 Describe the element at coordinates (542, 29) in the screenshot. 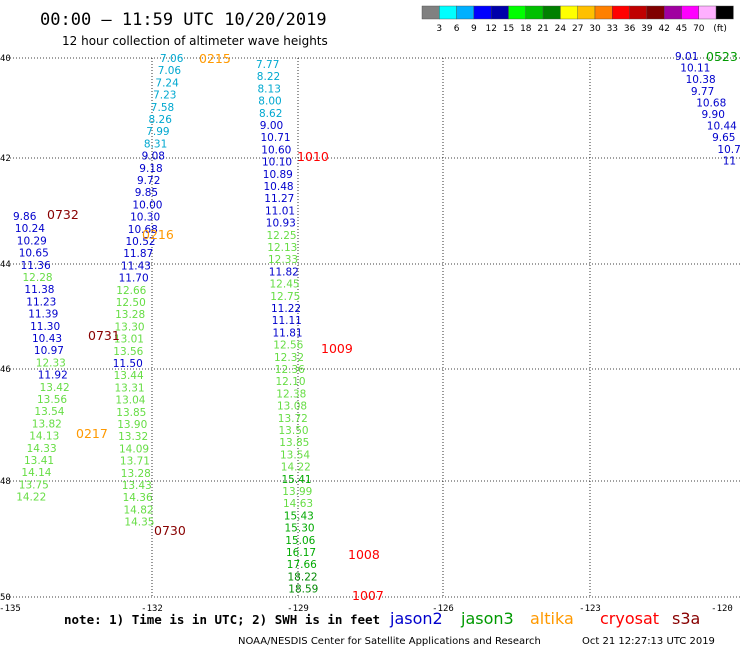

I see `legend-label: 21` at that location.